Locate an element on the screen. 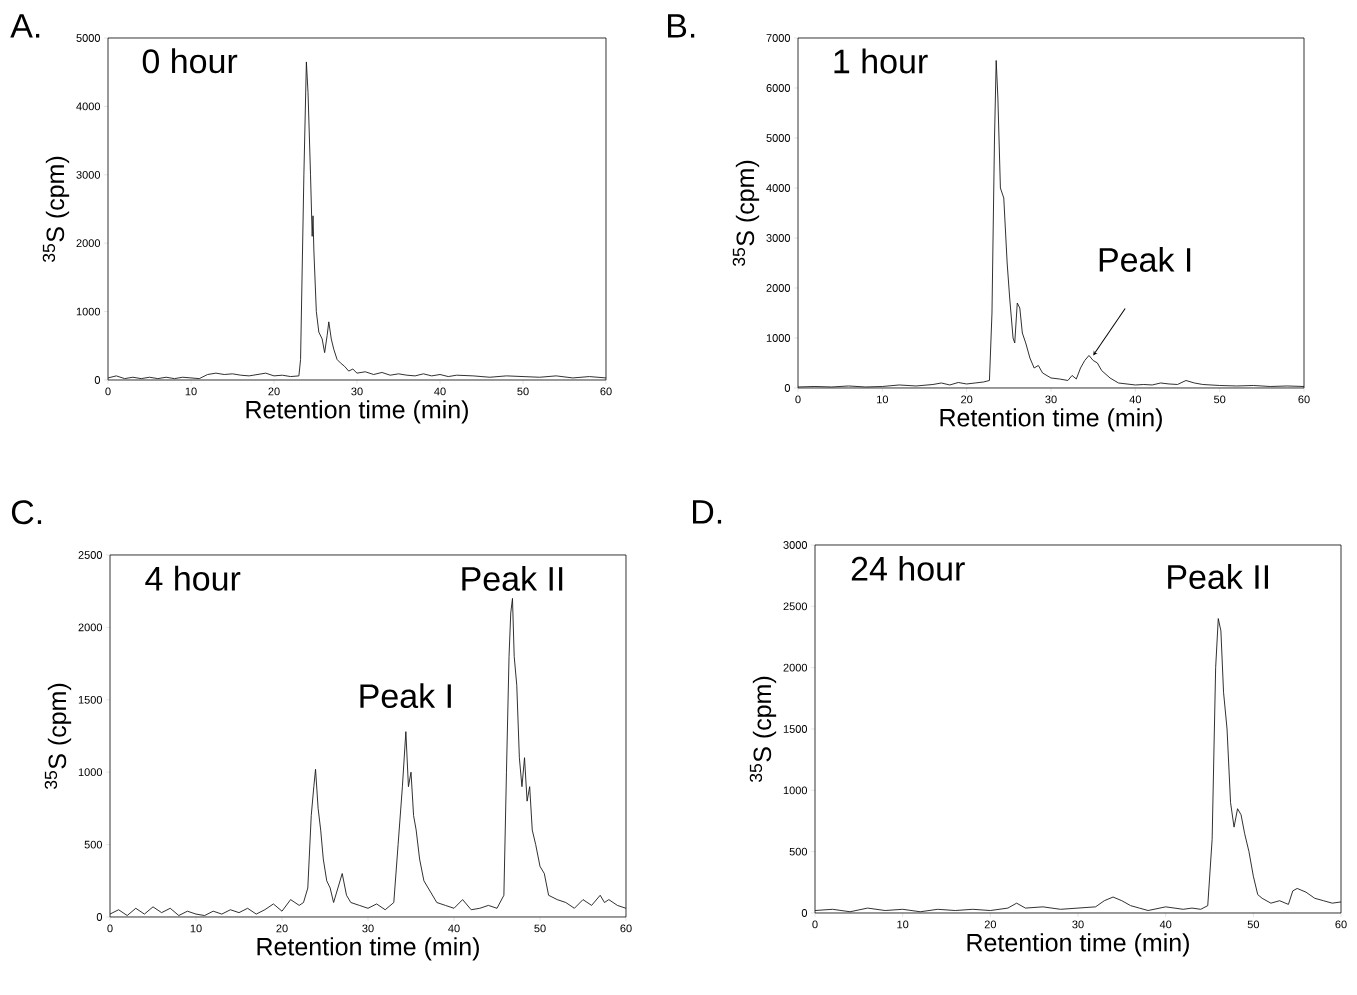 The width and height of the screenshot is (1357, 995). chart-title: 0 hour is located at coordinates (190, 61).